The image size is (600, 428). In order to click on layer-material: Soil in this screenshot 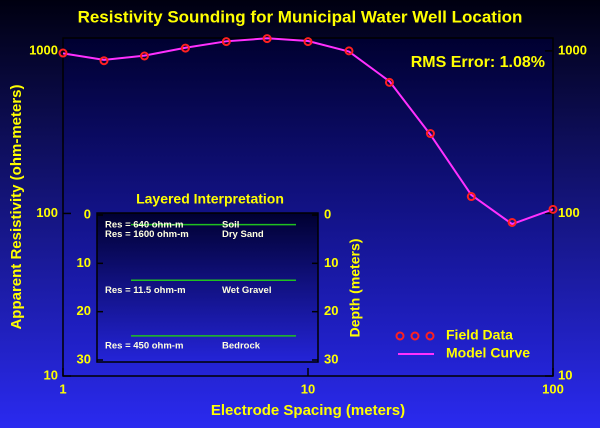, I will do `click(230, 225)`.